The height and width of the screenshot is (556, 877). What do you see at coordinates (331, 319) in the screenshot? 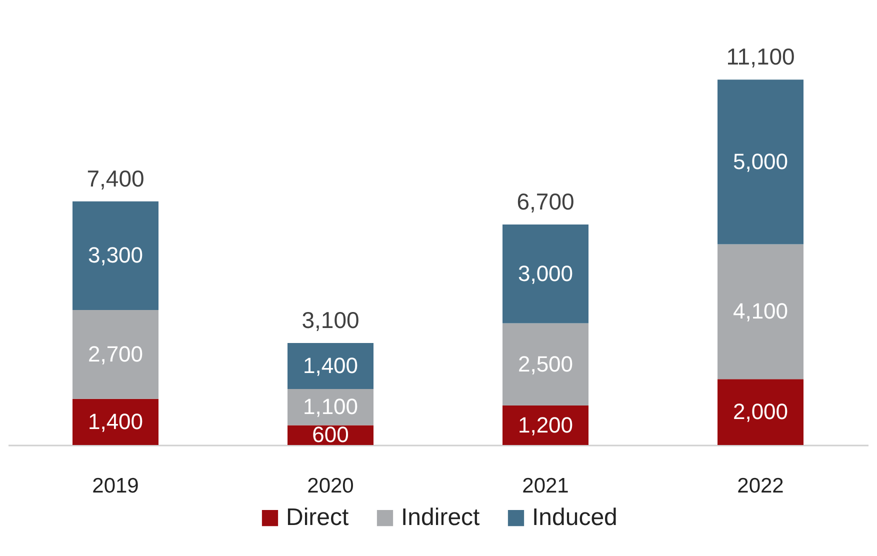
I see `total-label: 3,100` at bounding box center [331, 319].